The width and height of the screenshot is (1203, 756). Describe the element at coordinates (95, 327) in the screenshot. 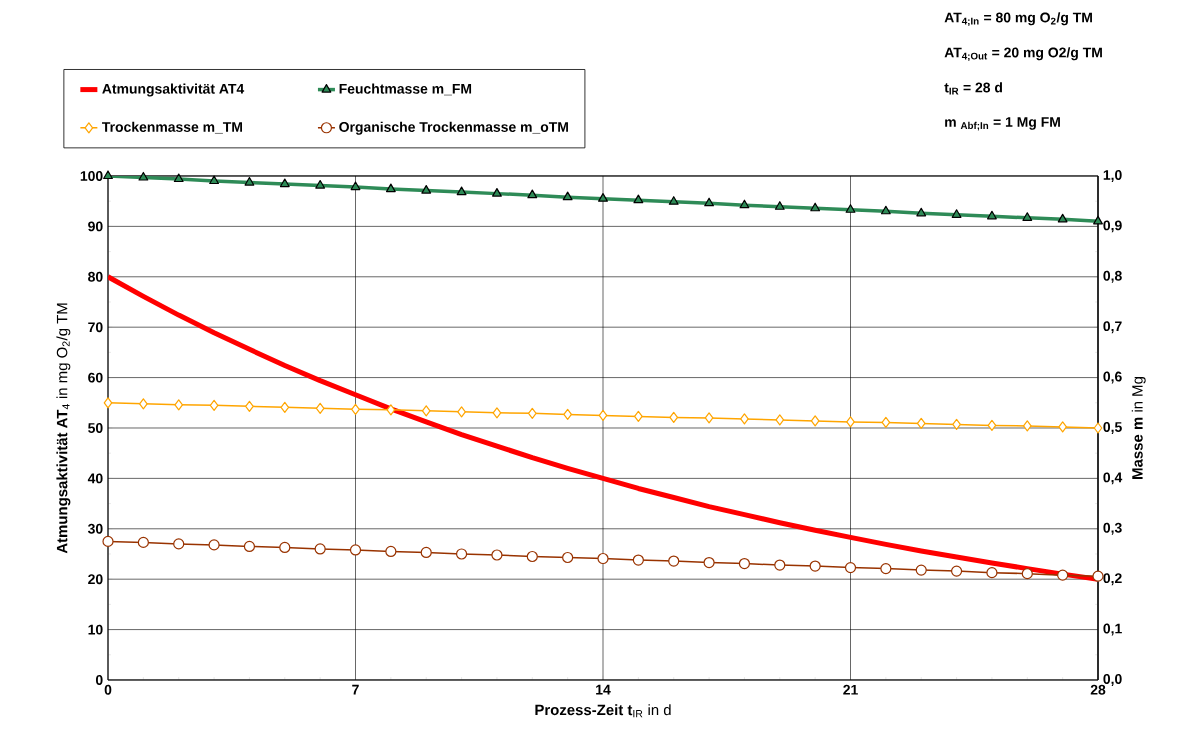

I see `y-tick-label: 70` at that location.